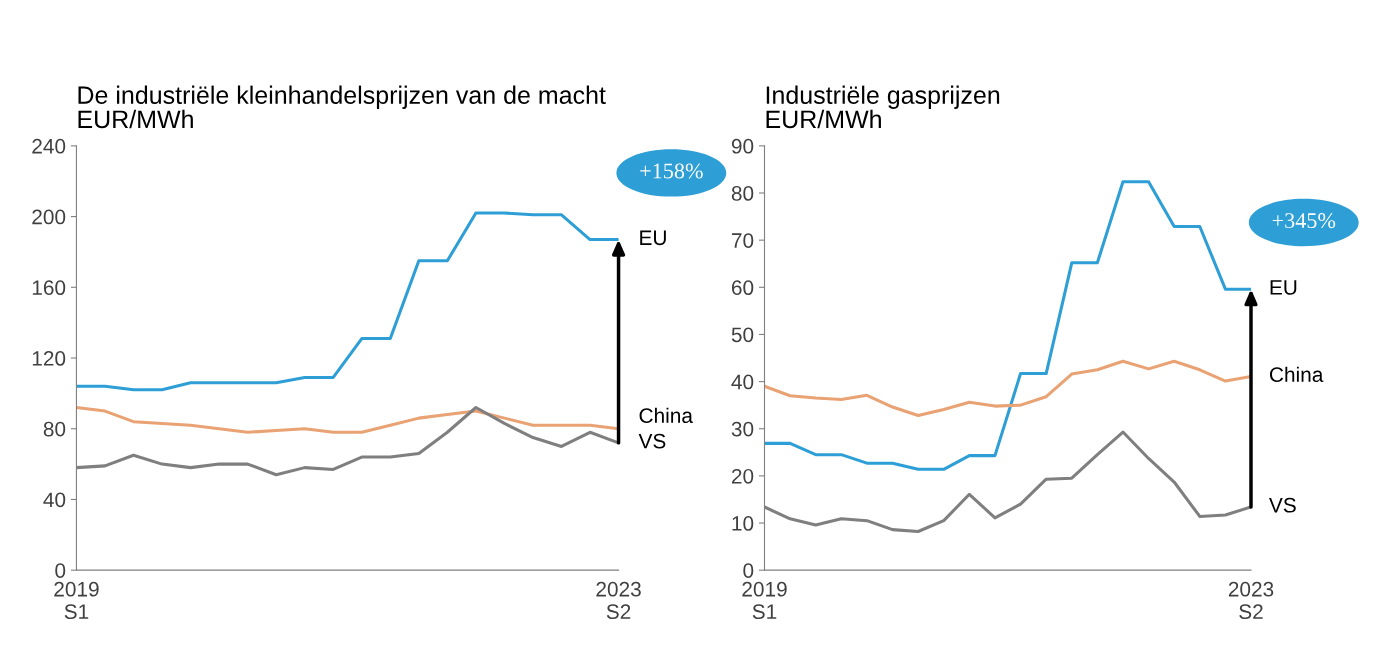 The width and height of the screenshot is (1390, 663). Describe the element at coordinates (49, 288) in the screenshot. I see `y-tick-label: 160` at that location.